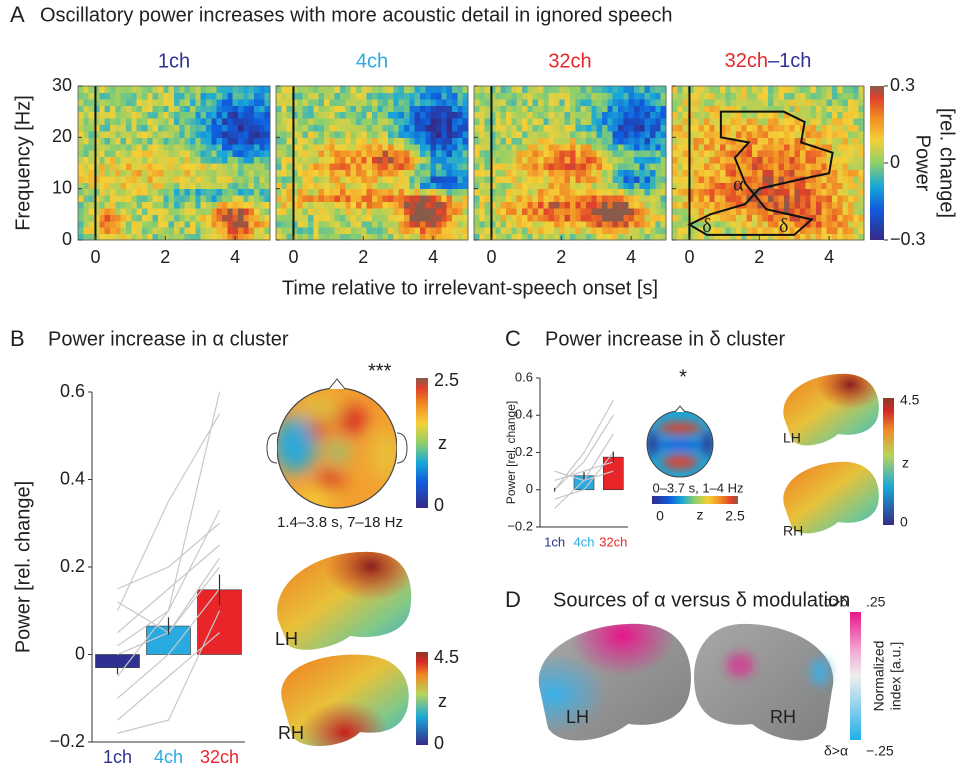 The image size is (961, 767). I want to click on brain-hotspot, so click(831, 409).